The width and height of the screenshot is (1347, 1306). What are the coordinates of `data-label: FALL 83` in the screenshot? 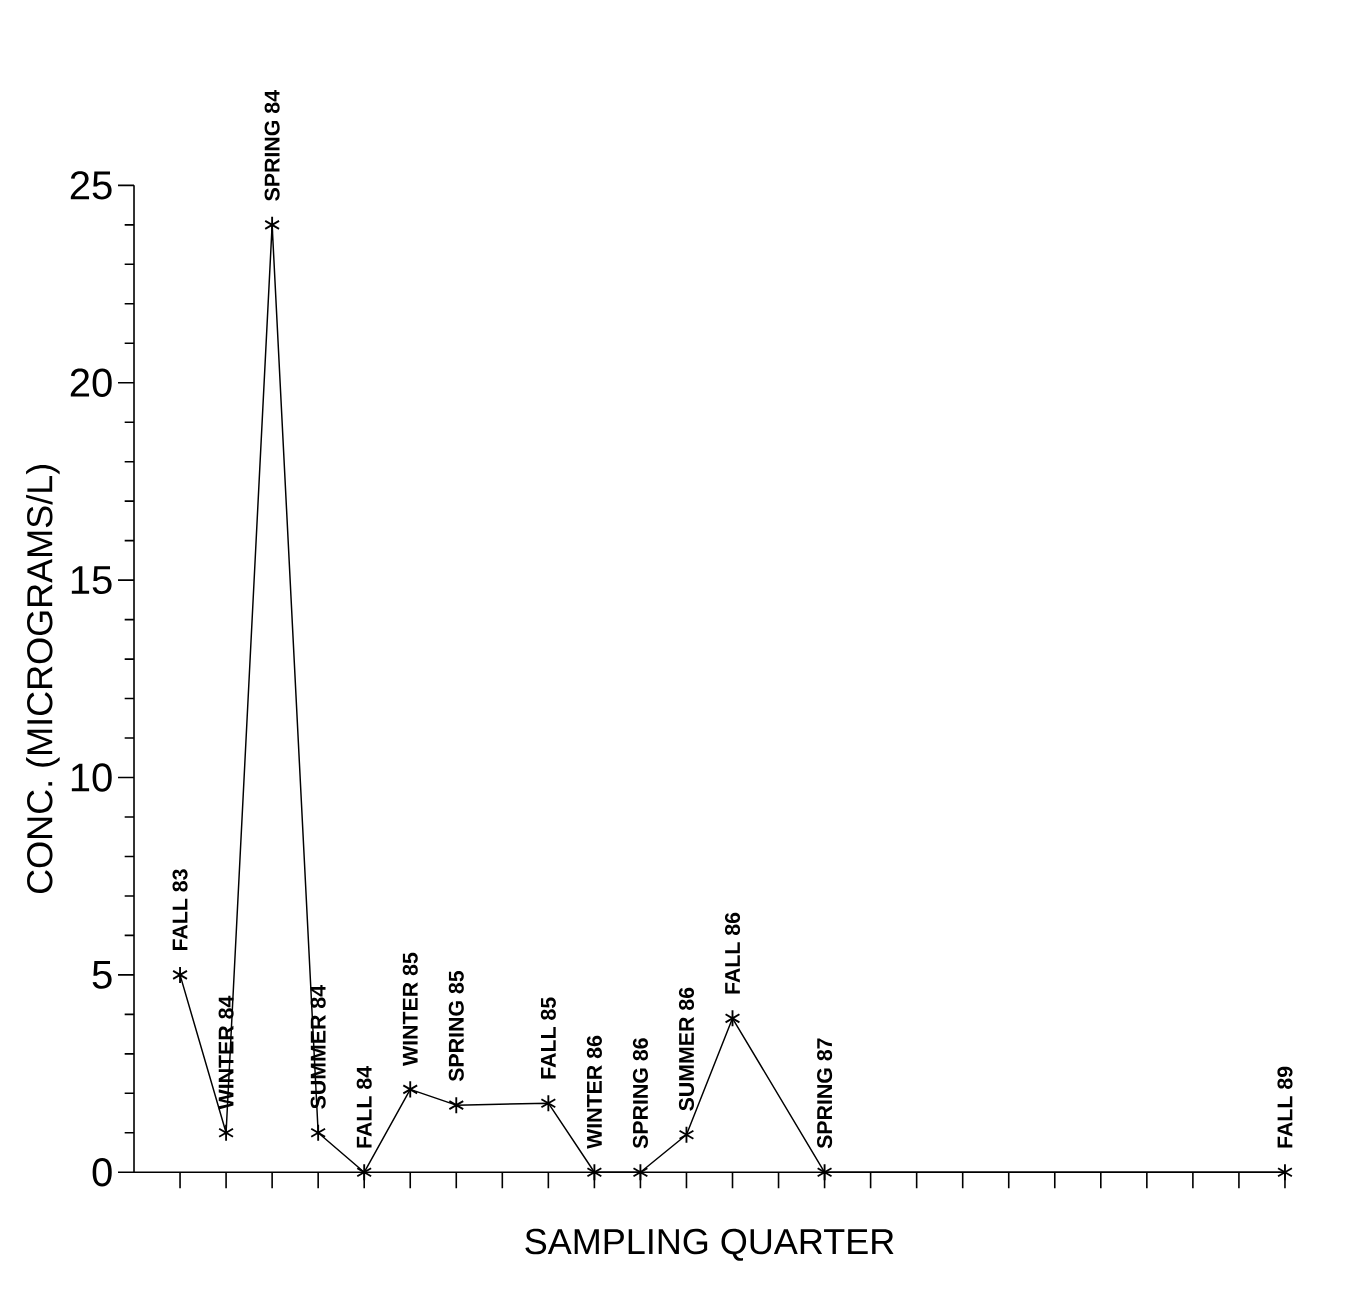 It's located at (180, 910).